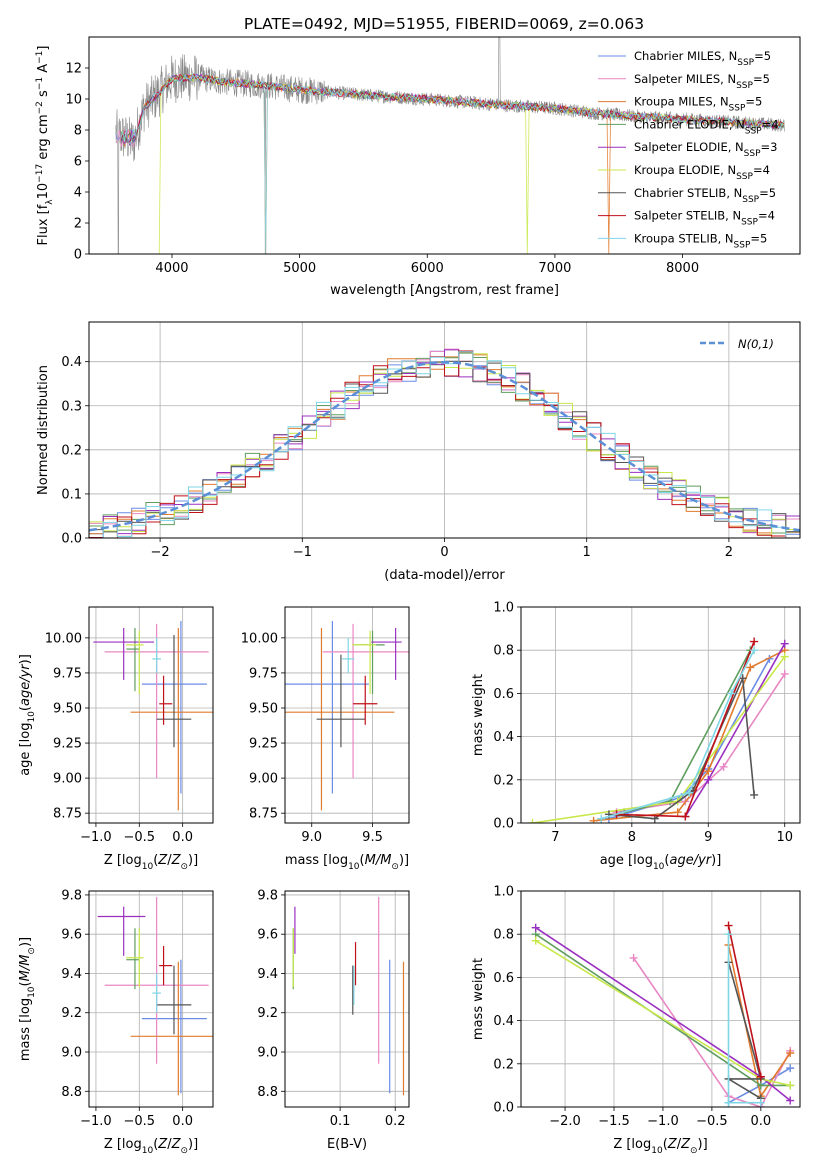  I want to click on label-part: s, so click(43, 95).